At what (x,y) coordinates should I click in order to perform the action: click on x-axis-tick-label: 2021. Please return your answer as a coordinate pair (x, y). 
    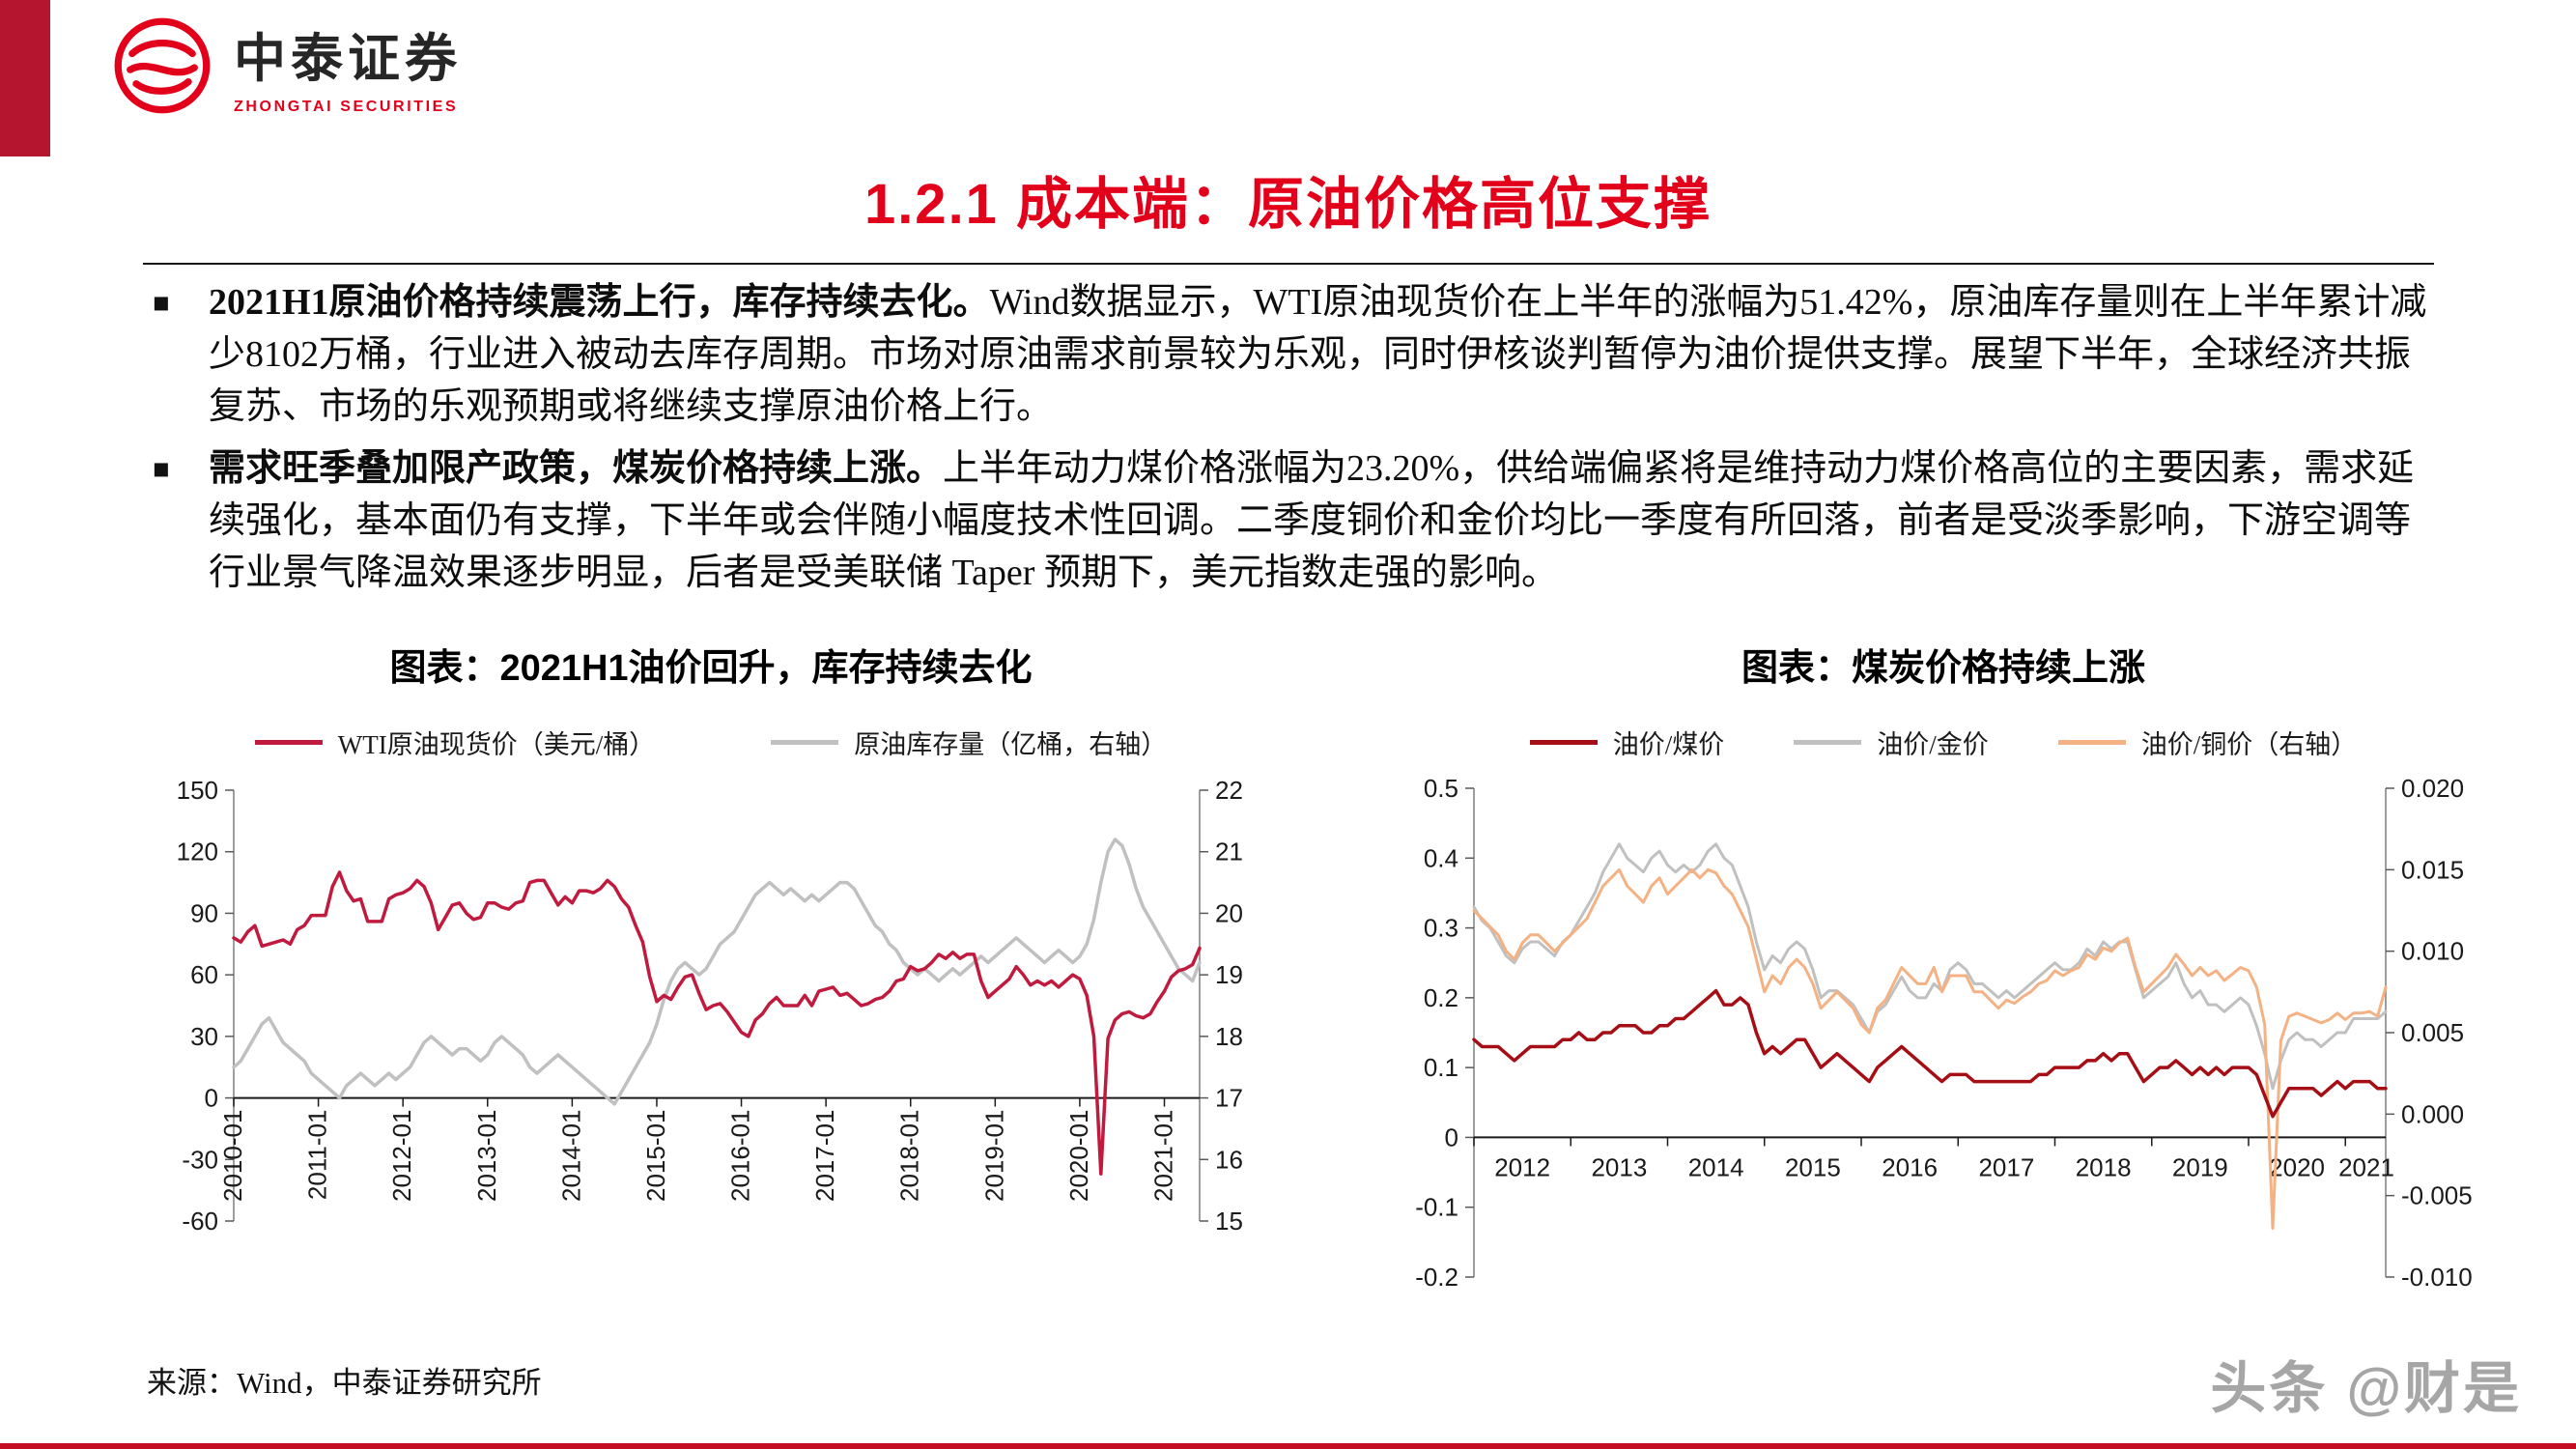
    Looking at the image, I should click on (2366, 1166).